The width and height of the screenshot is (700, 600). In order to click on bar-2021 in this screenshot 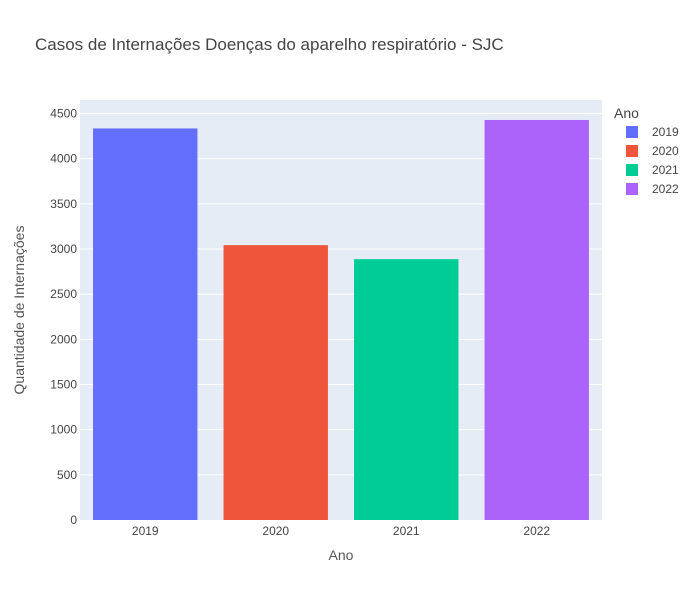, I will do `click(406, 389)`.